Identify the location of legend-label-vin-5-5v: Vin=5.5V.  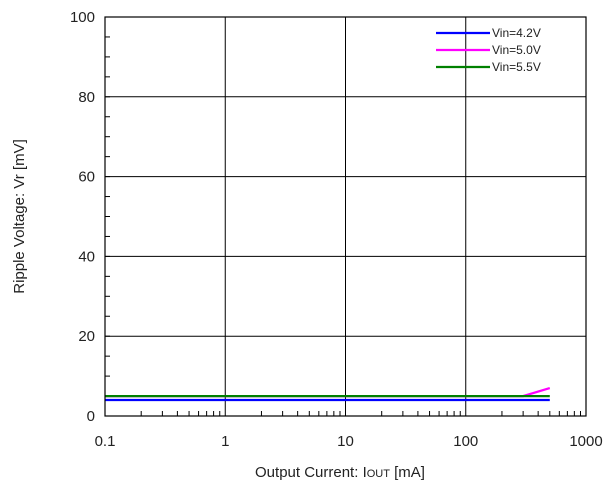
(516, 67).